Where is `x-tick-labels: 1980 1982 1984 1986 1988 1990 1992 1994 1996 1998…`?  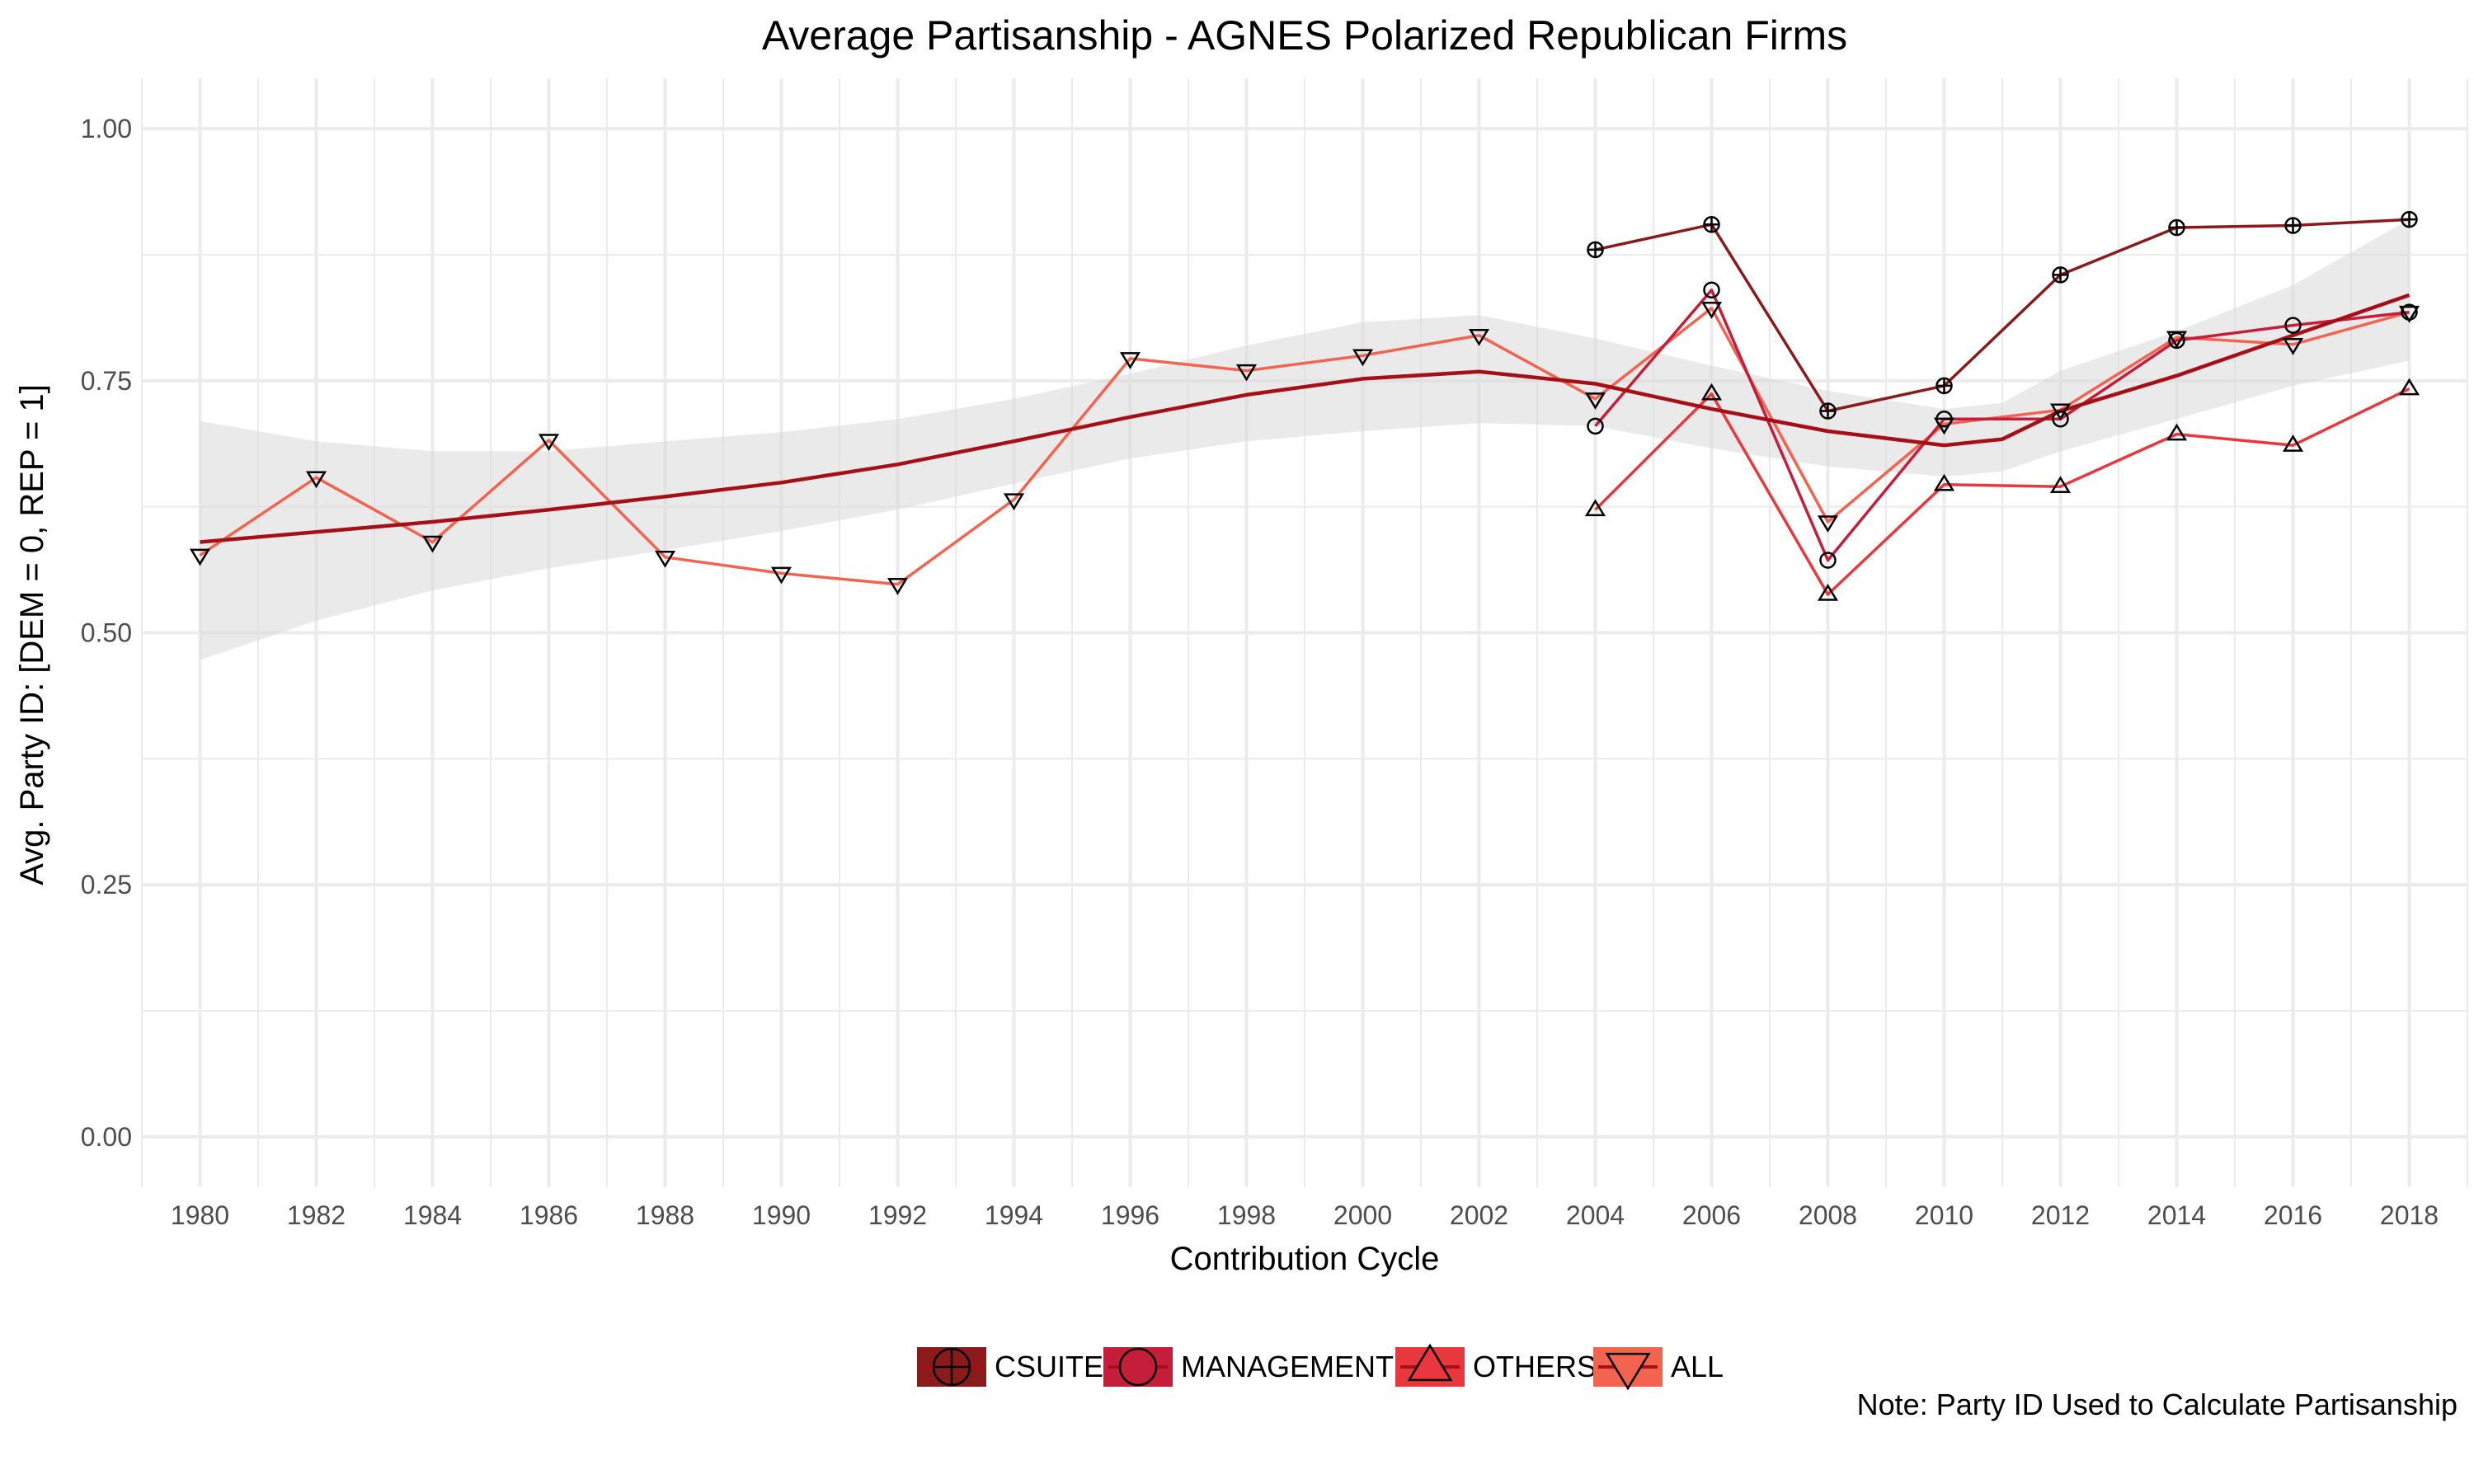
x-tick-labels: 1980 1982 1984 1986 1988 1990 1992 1994 1996 1998… is located at coordinates (1305, 1215).